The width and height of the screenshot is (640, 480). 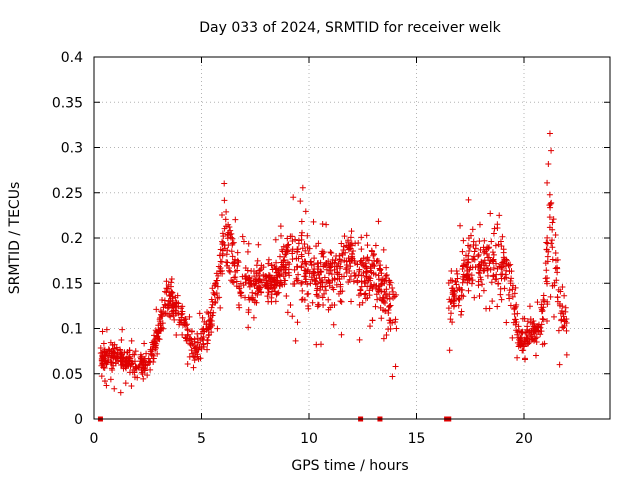 What do you see at coordinates (15, 238) in the screenshot?
I see `y-axis-label: SRMTID / TECUs` at bounding box center [15, 238].